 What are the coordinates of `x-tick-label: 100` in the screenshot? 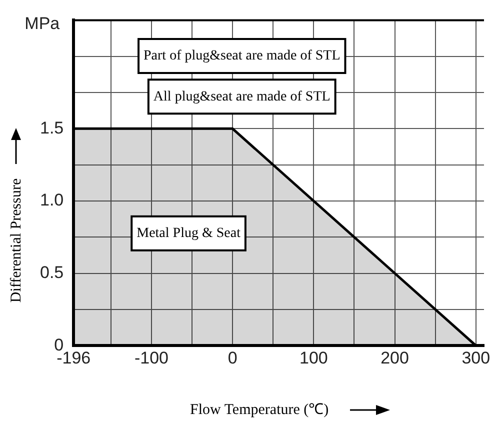 It's located at (314, 358).